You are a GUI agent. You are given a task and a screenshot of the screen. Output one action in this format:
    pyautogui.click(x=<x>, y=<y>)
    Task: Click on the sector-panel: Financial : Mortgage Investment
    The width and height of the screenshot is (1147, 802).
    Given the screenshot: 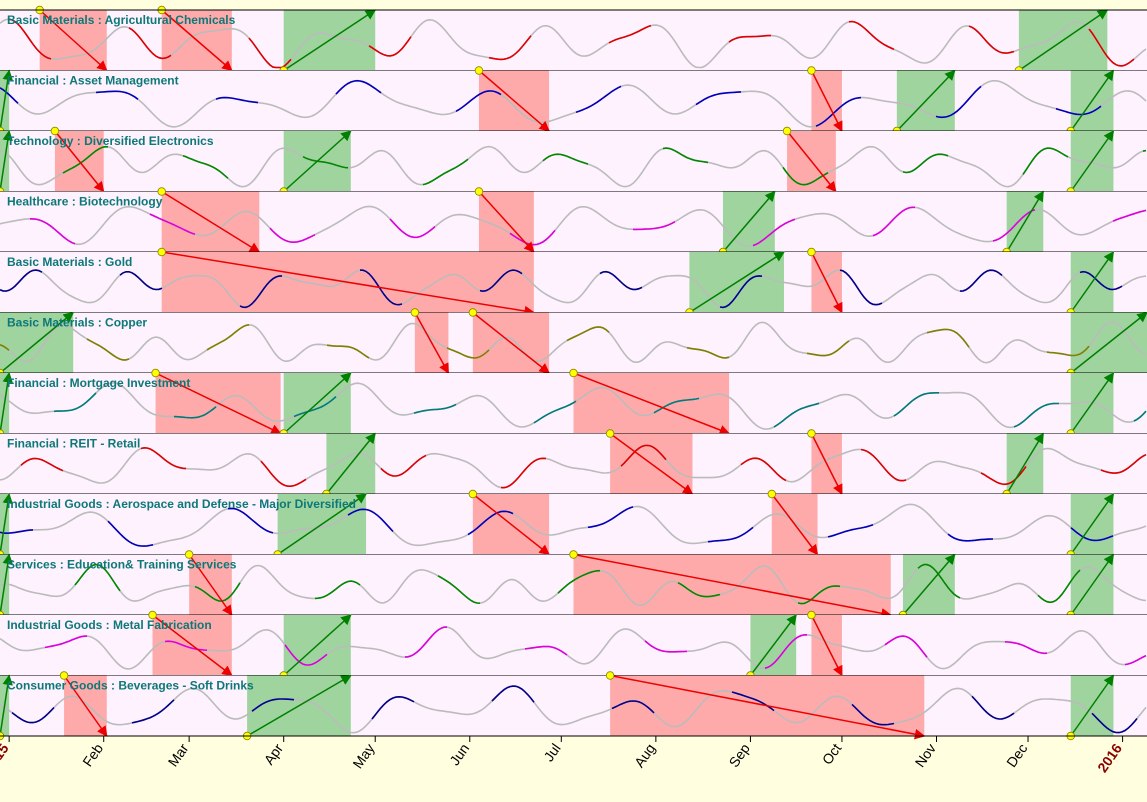 What is the action you would take?
    pyautogui.click(x=573, y=403)
    